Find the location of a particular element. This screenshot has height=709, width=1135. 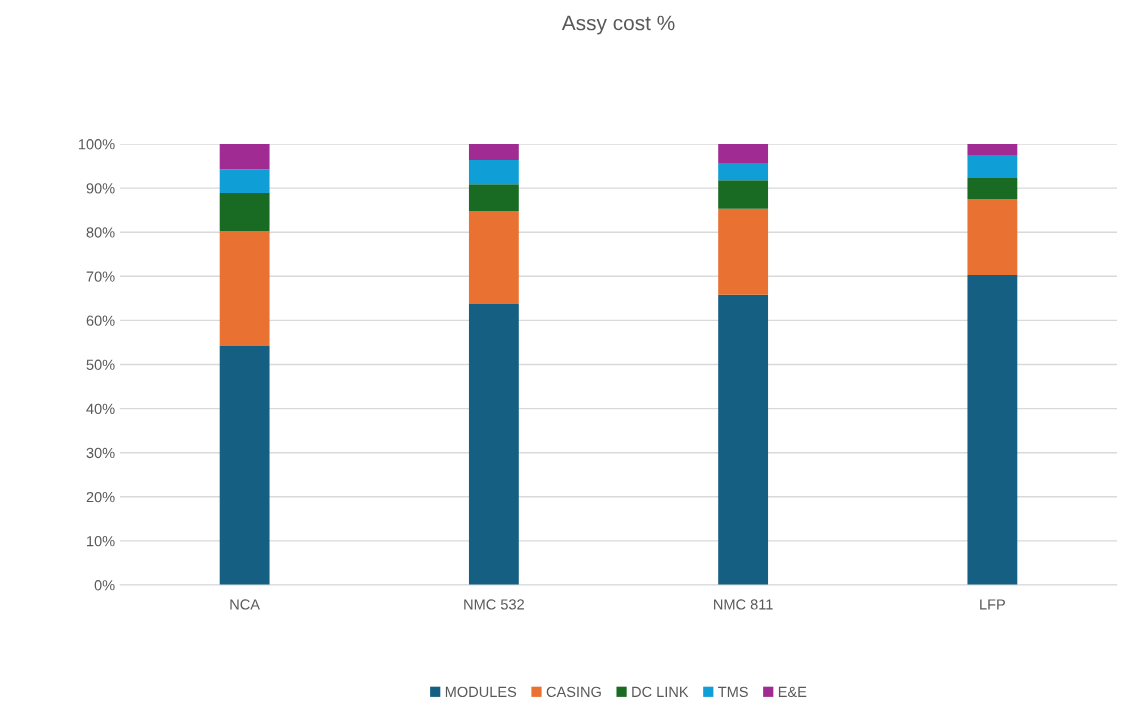

y-tick-label: 20% is located at coordinates (100, 497).